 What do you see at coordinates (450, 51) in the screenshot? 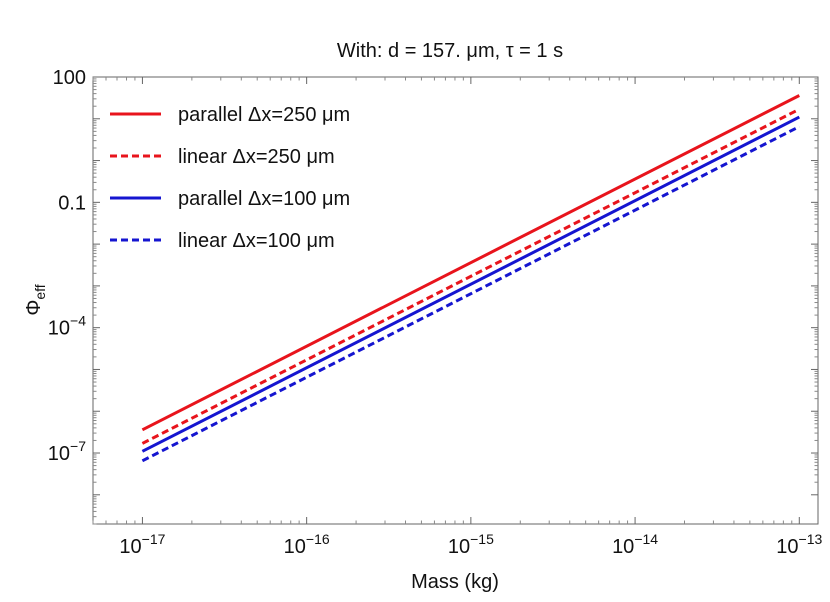
I see `chart-title: With: d = 157. μm, τ = 1 s` at bounding box center [450, 51].